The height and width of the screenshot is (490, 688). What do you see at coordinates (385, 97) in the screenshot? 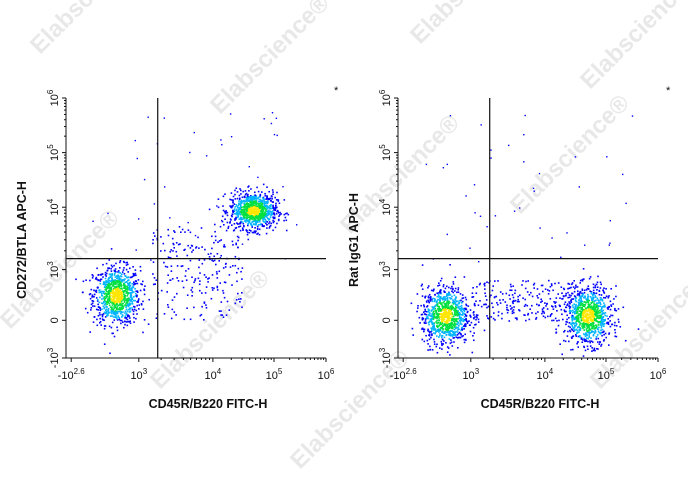
I see `y-tick-label: 106` at bounding box center [385, 97].